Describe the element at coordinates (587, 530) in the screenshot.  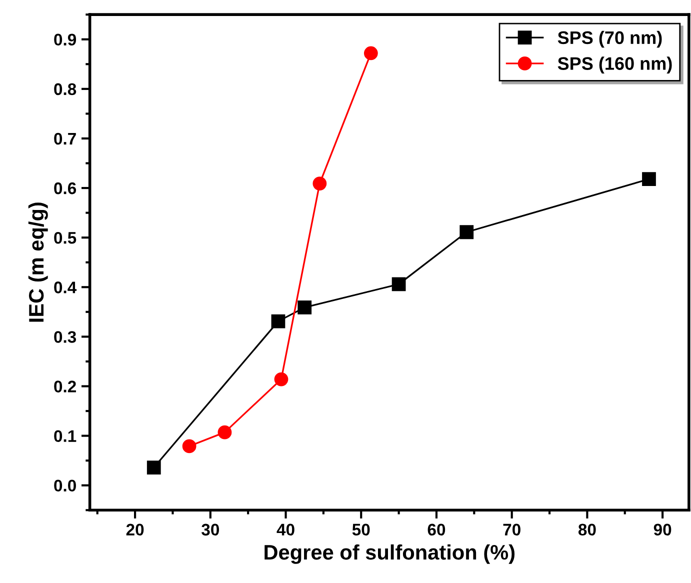
I see `x-tick-label: 80` at that location.